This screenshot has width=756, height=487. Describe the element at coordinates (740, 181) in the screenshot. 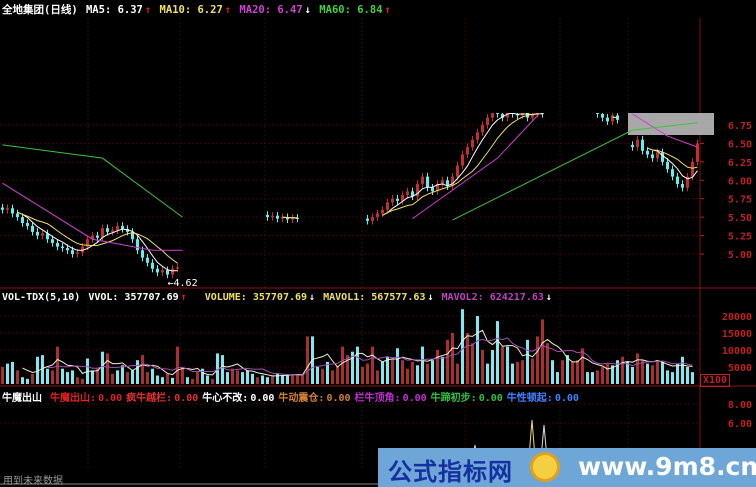

I see `price-tick-label: 6.00` at that location.